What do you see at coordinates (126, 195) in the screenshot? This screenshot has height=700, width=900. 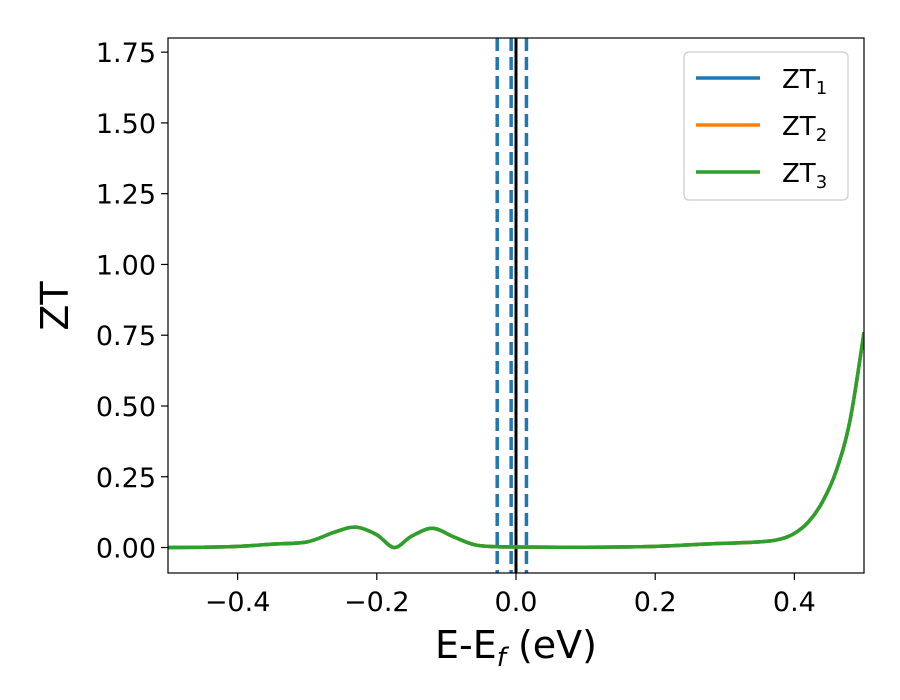 I see `y-tick-label: 1.25` at bounding box center [126, 195].